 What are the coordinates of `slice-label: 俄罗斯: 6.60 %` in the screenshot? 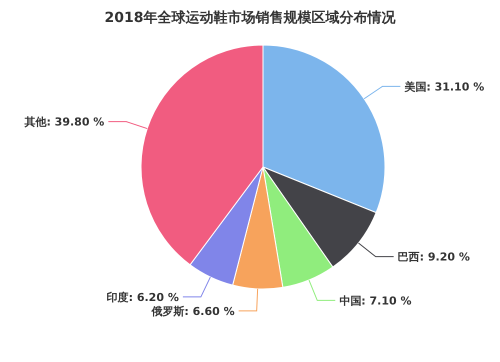 It's located at (192, 311).